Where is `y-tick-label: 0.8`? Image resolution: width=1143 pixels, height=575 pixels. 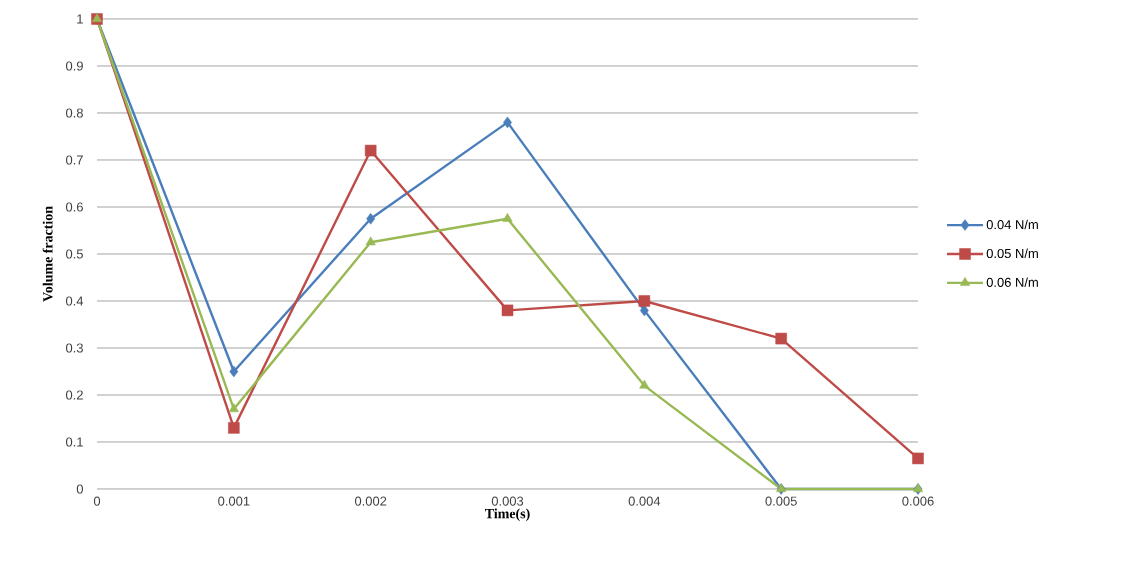 y-tick-label: 0.8 is located at coordinates (74, 113).